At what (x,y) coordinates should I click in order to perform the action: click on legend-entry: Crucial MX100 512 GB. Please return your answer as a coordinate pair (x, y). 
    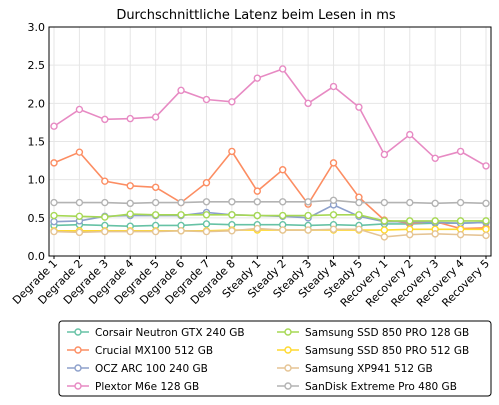
    Looking at the image, I should click on (140, 351).